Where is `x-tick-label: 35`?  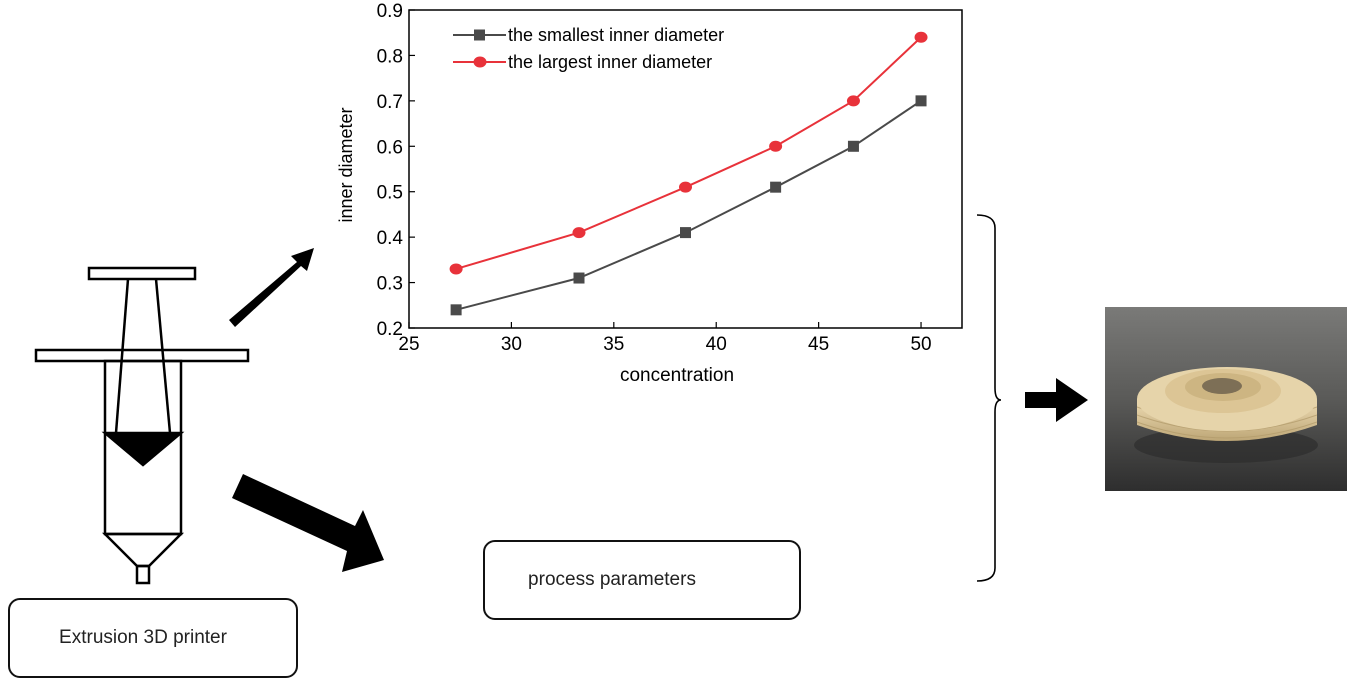 x-tick-label: 35 is located at coordinates (613, 344).